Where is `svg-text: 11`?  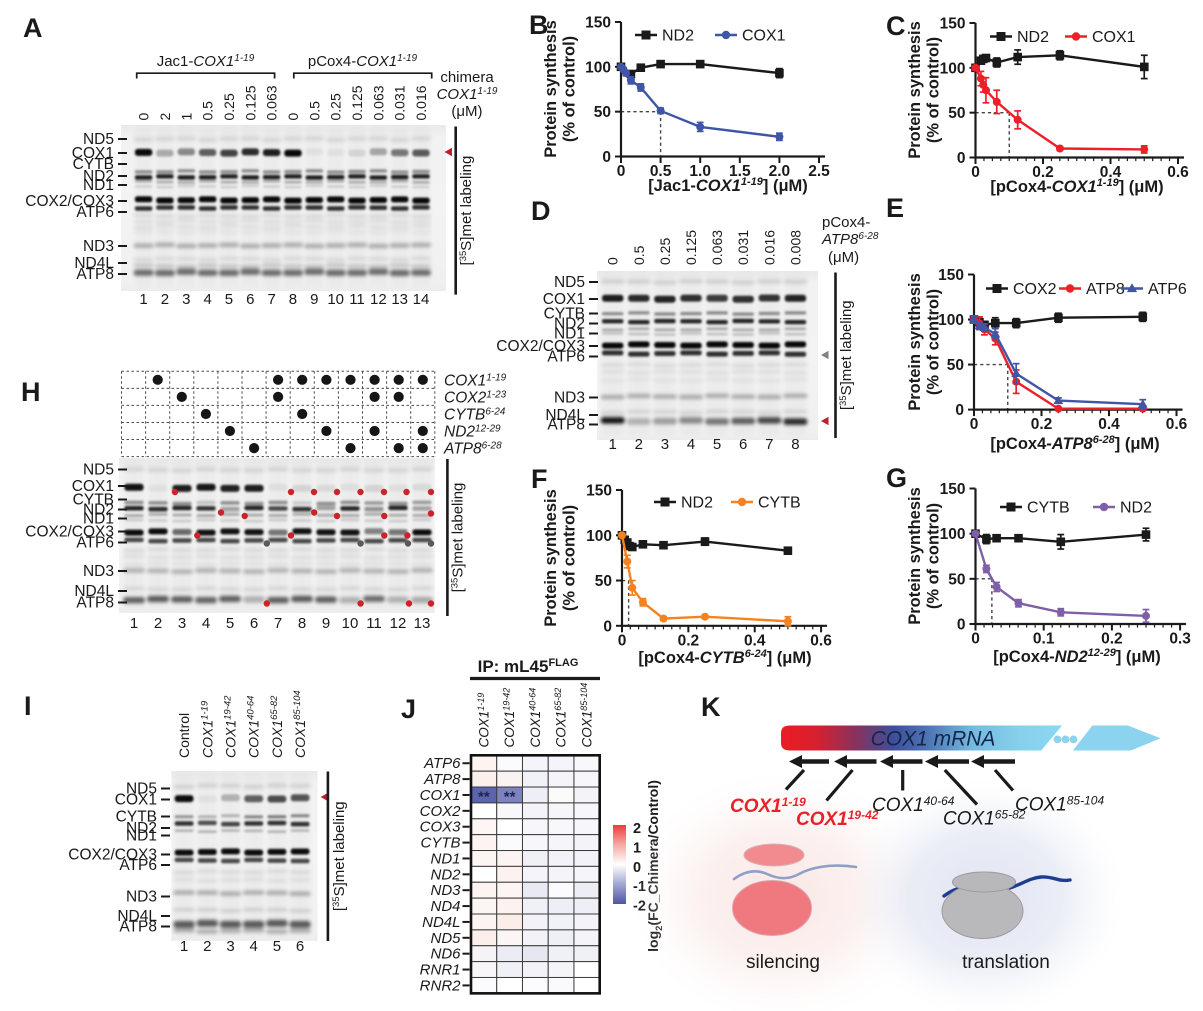
svg-text: 11 is located at coordinates (374, 623).